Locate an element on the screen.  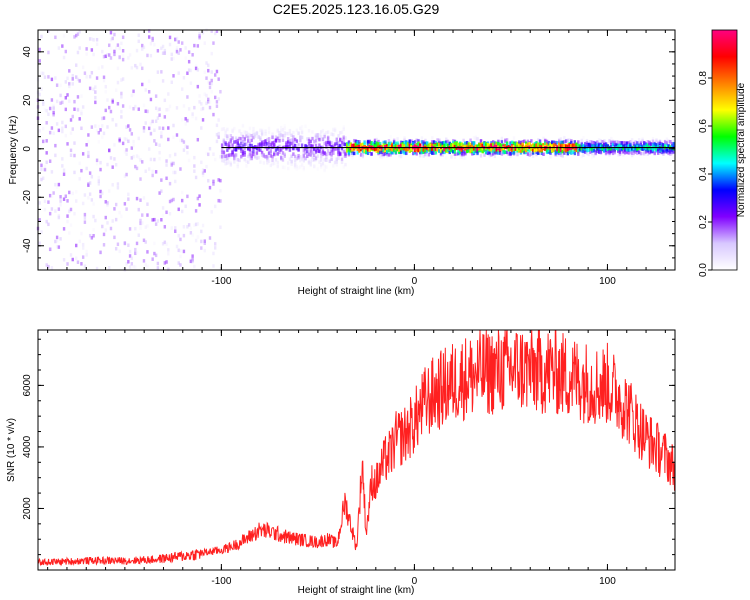
x-tick-label: 0 is located at coordinates (415, 281).